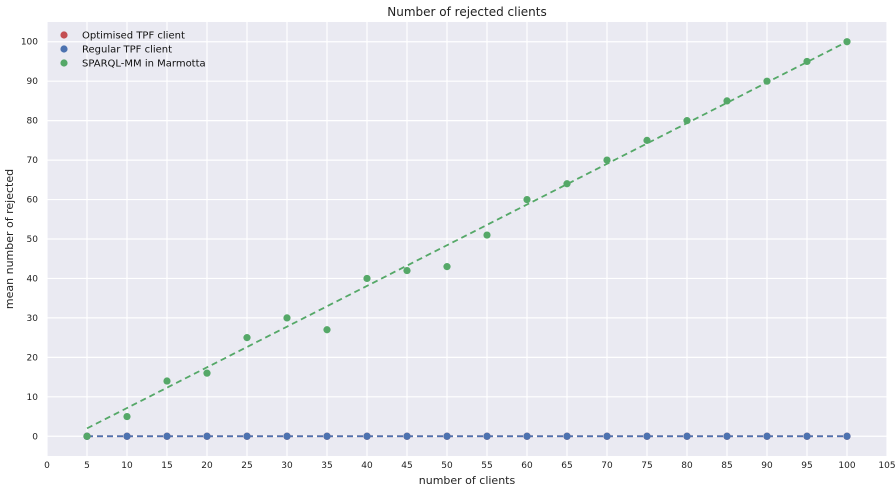  What do you see at coordinates (47, 466) in the screenshot?
I see `x-tick-label: 0` at bounding box center [47, 466].